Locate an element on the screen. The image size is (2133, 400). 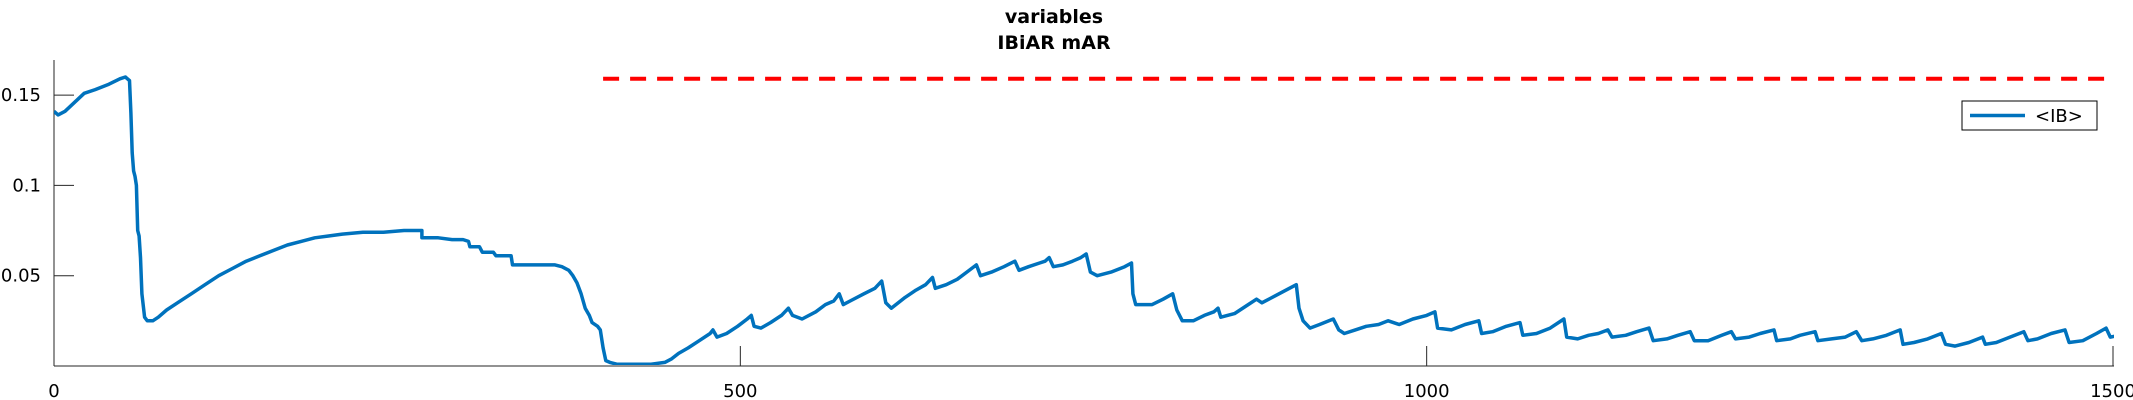
y-tick-label: 0.05 is located at coordinates (21, 276).